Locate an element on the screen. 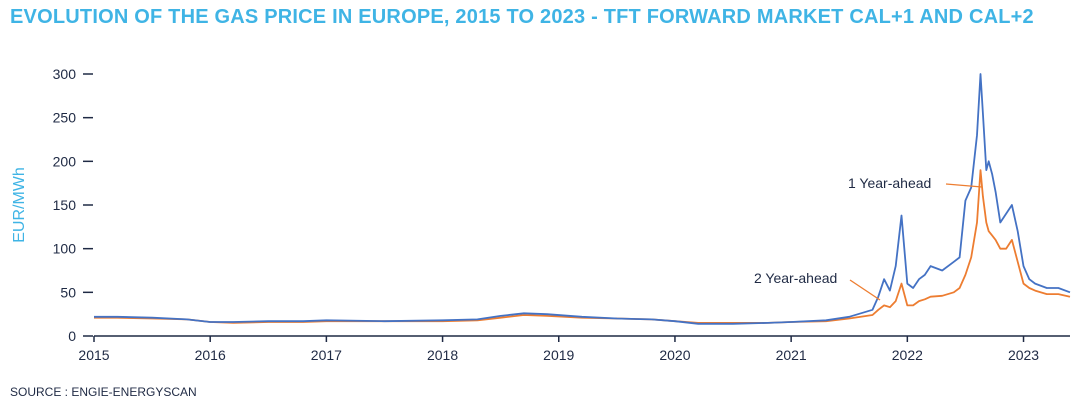 The image size is (1090, 416). annotation-leader-1-year is located at coordinates (964, 185).